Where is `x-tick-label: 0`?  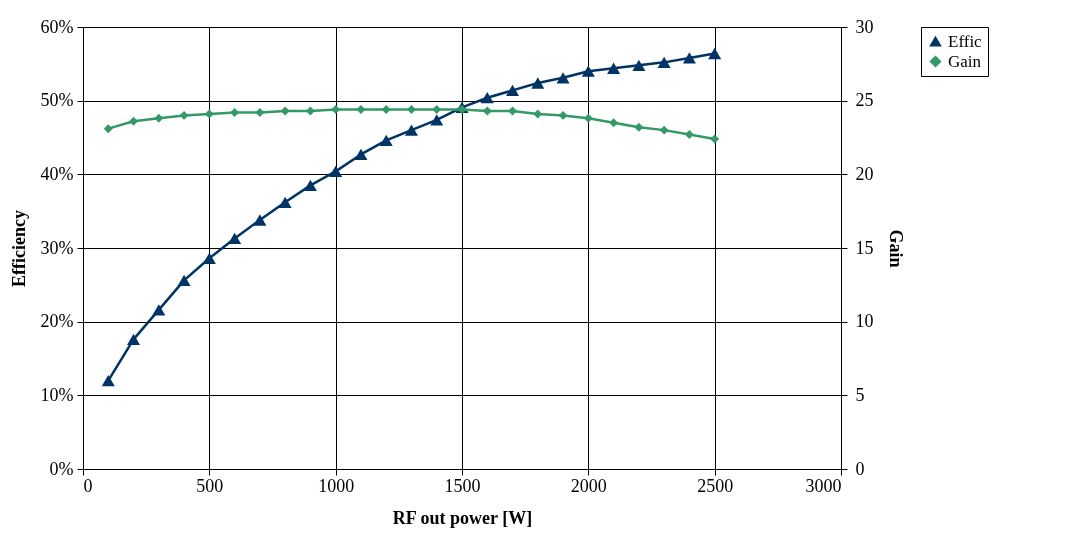
x-tick-label: 0 is located at coordinates (88, 485).